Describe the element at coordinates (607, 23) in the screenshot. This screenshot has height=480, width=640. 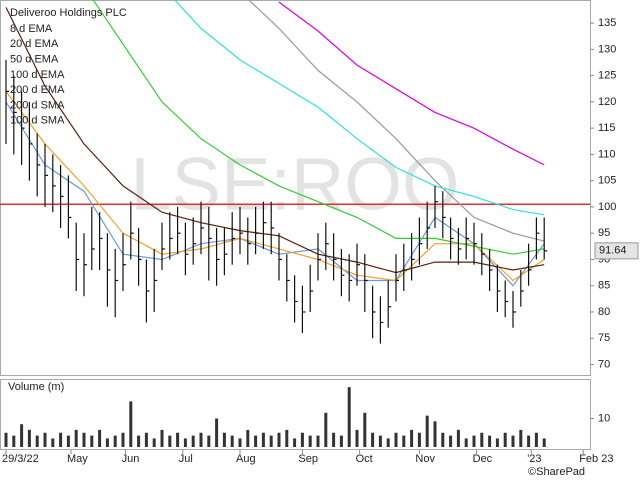
I see `y-tick-label: 135` at that location.